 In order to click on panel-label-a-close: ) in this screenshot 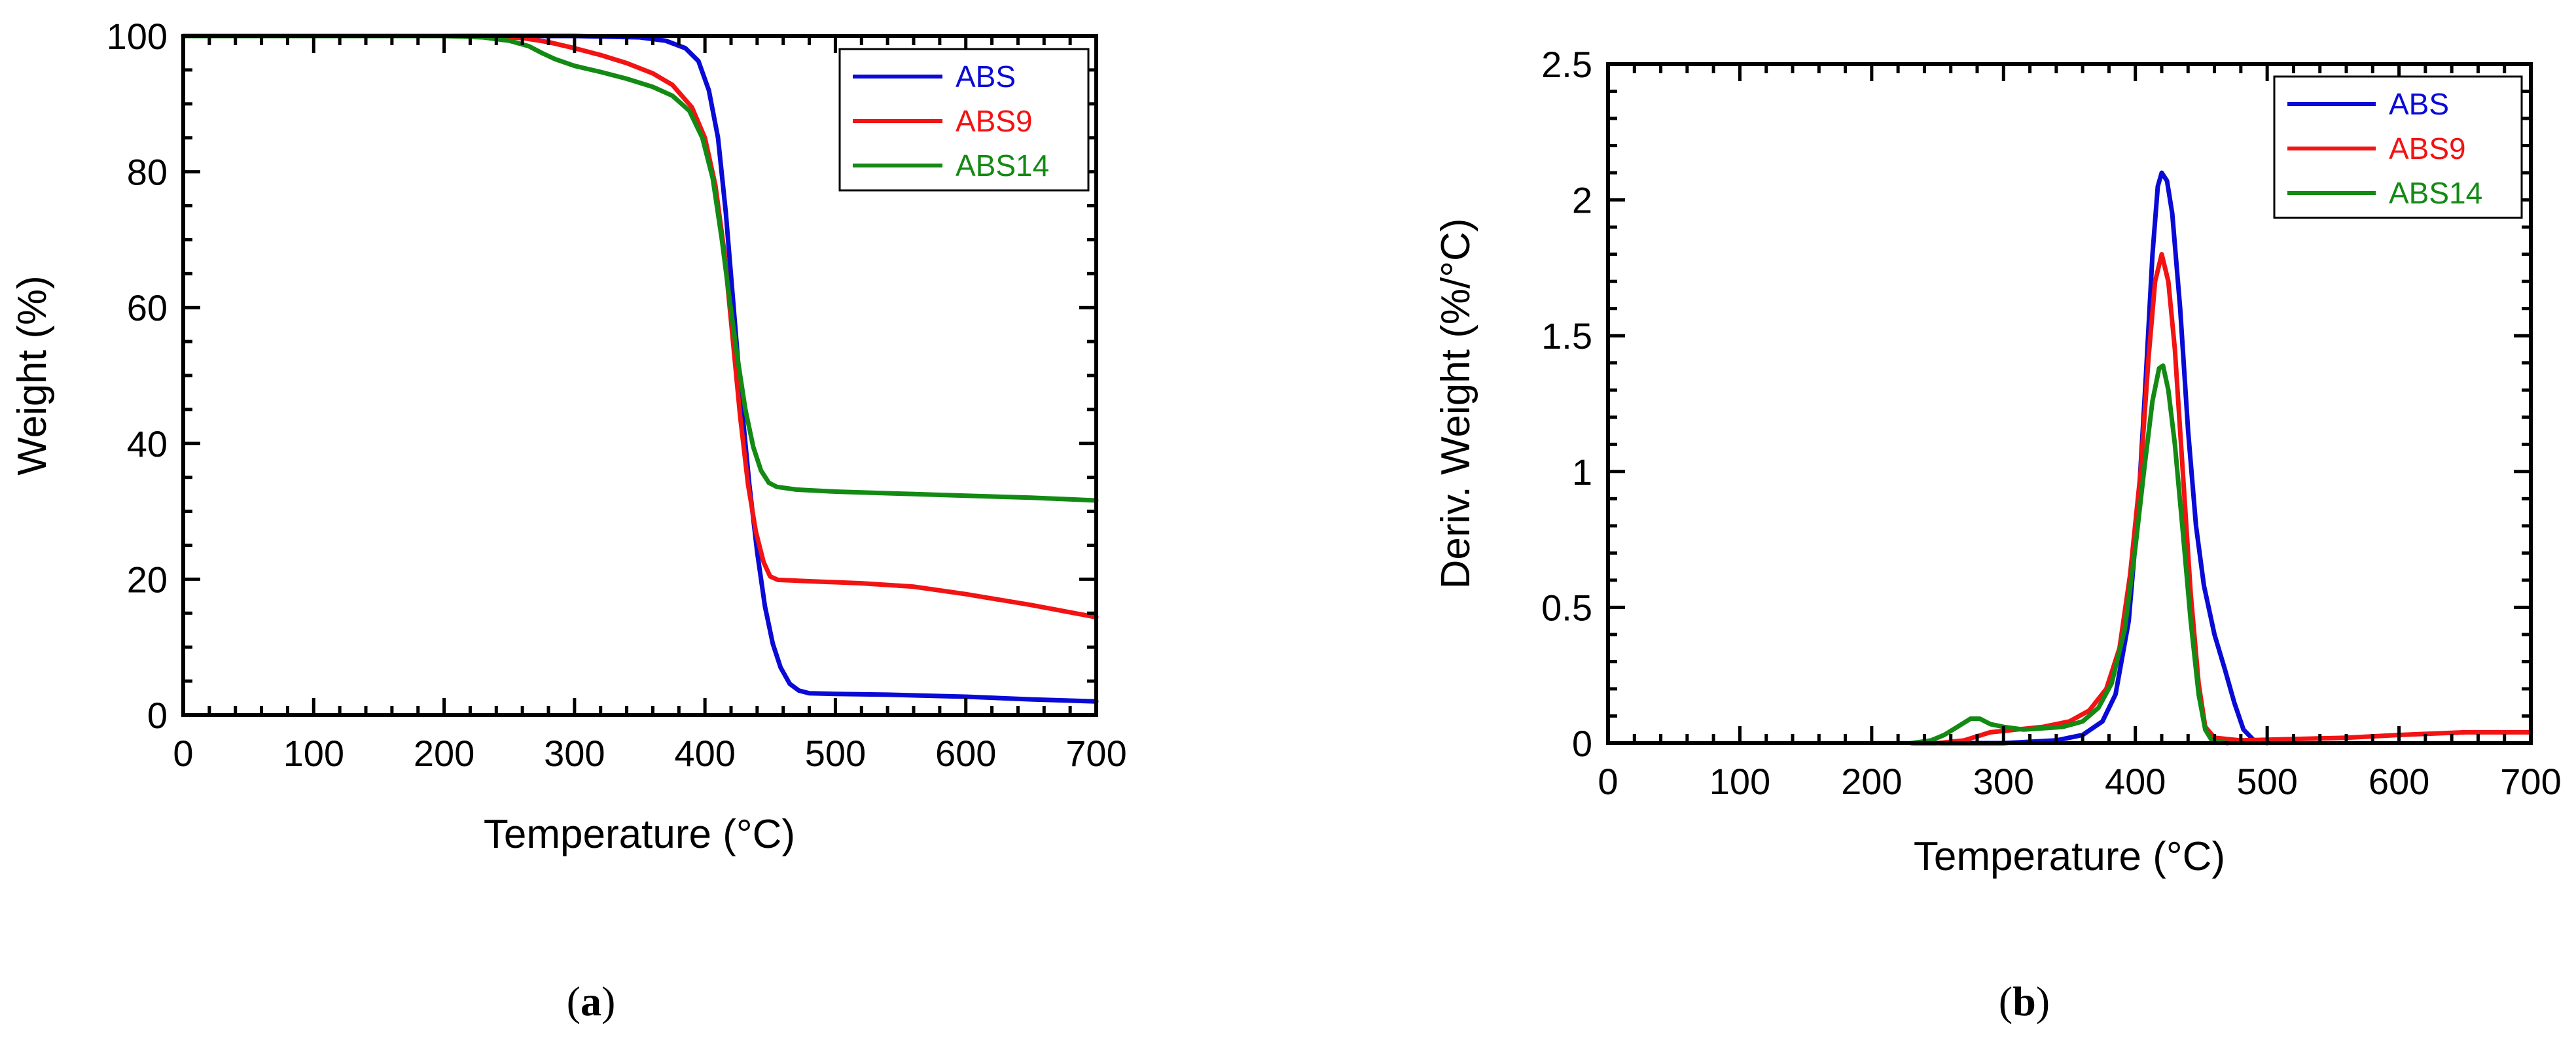, I will do `click(608, 1001)`.